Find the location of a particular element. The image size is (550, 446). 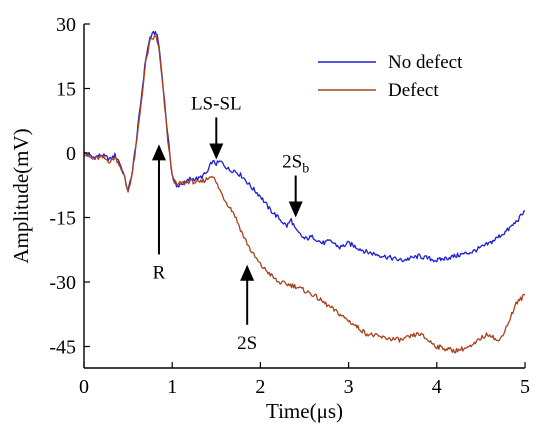

x-tick-label: 5 is located at coordinates (525, 387).